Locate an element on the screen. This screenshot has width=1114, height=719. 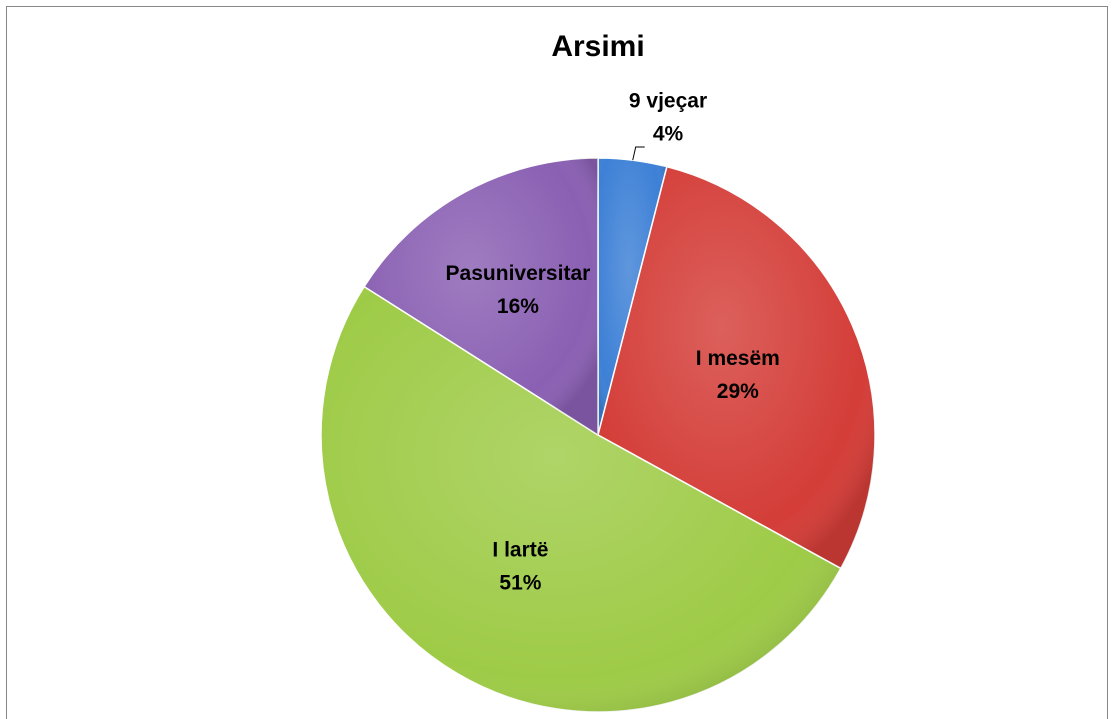
data-label-name: I mesëm is located at coordinates (738, 358).